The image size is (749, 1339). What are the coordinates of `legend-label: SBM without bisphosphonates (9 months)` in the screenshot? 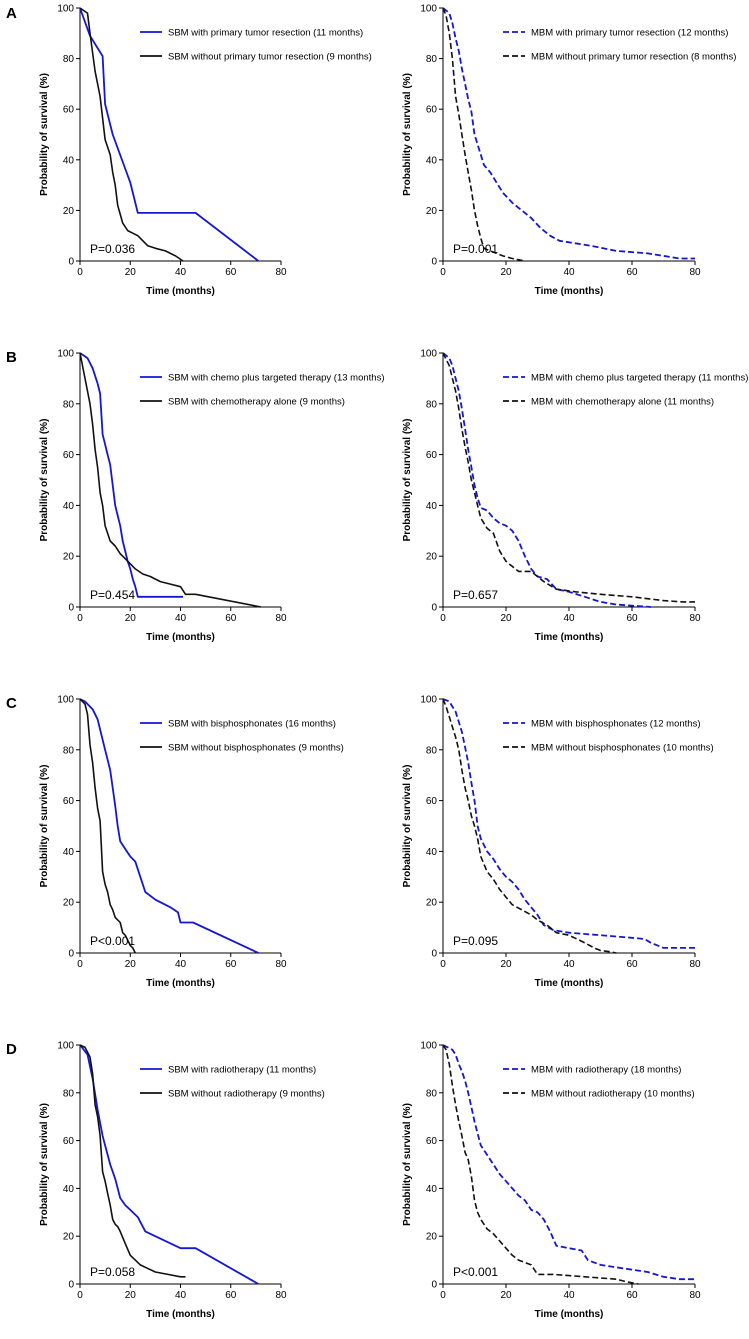 It's located at (256, 748).